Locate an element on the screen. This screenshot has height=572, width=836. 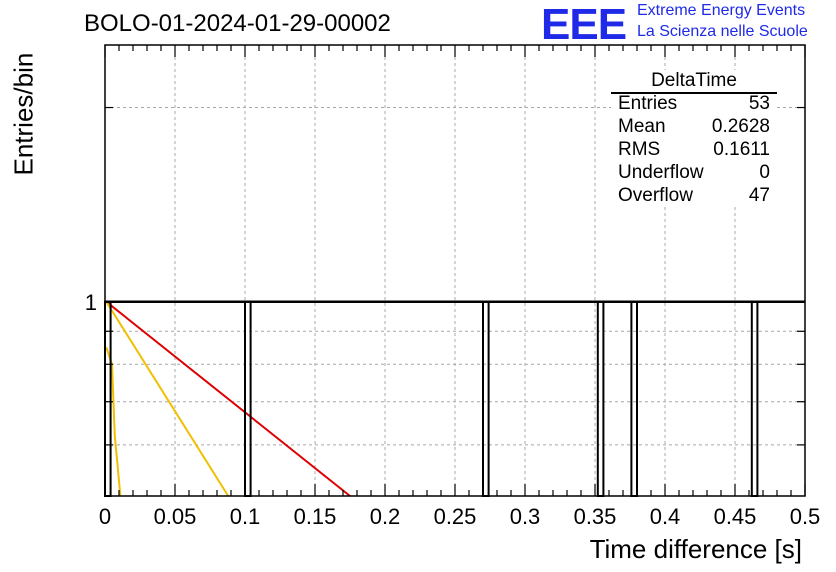
stat-key: Underflow is located at coordinates (661, 172).